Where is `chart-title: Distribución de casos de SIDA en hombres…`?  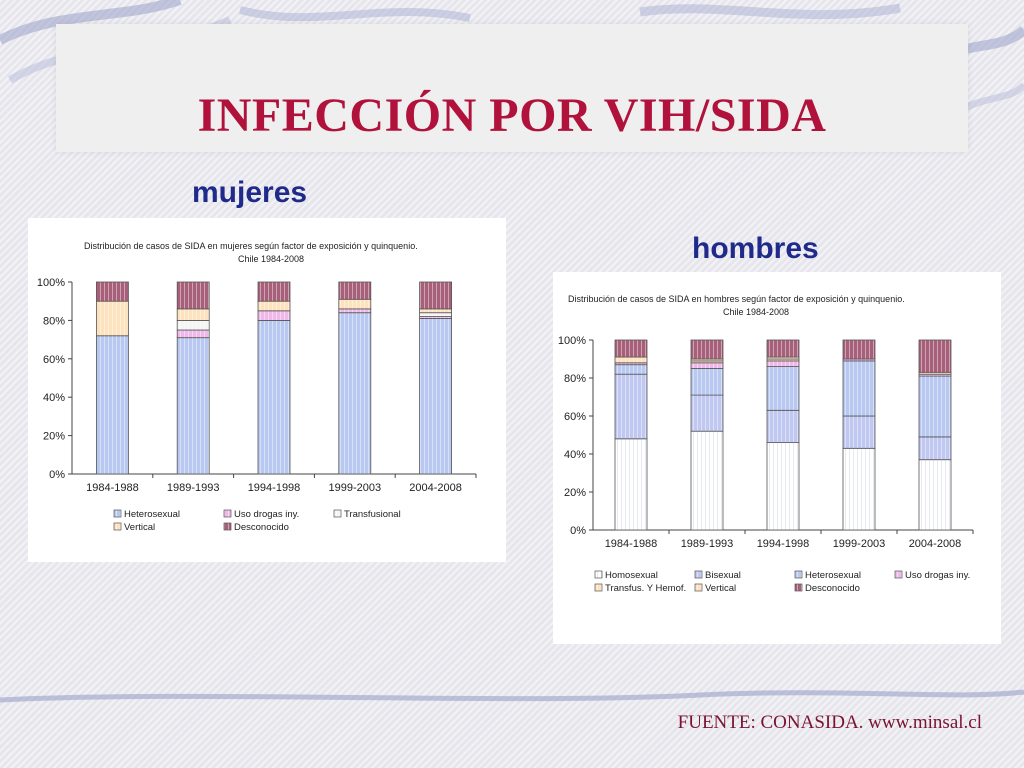
chart-title: Distribución de casos de SIDA en hombres… is located at coordinates (736, 299).